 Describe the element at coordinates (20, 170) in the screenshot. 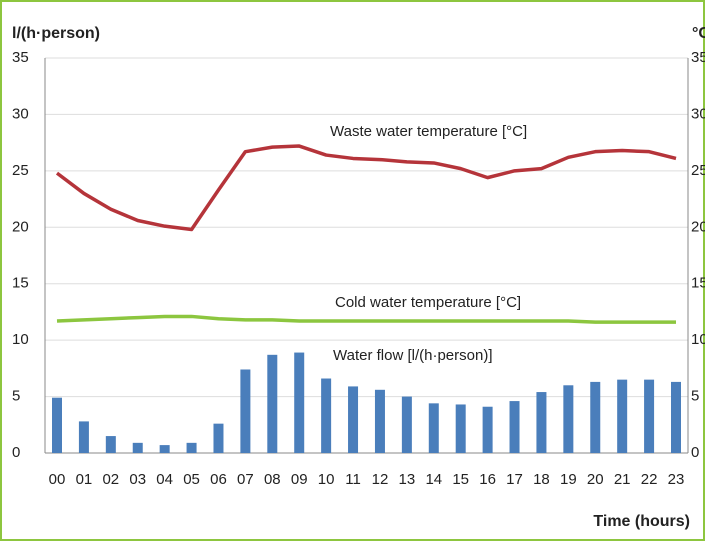

I see `y-tick-label: 25` at that location.